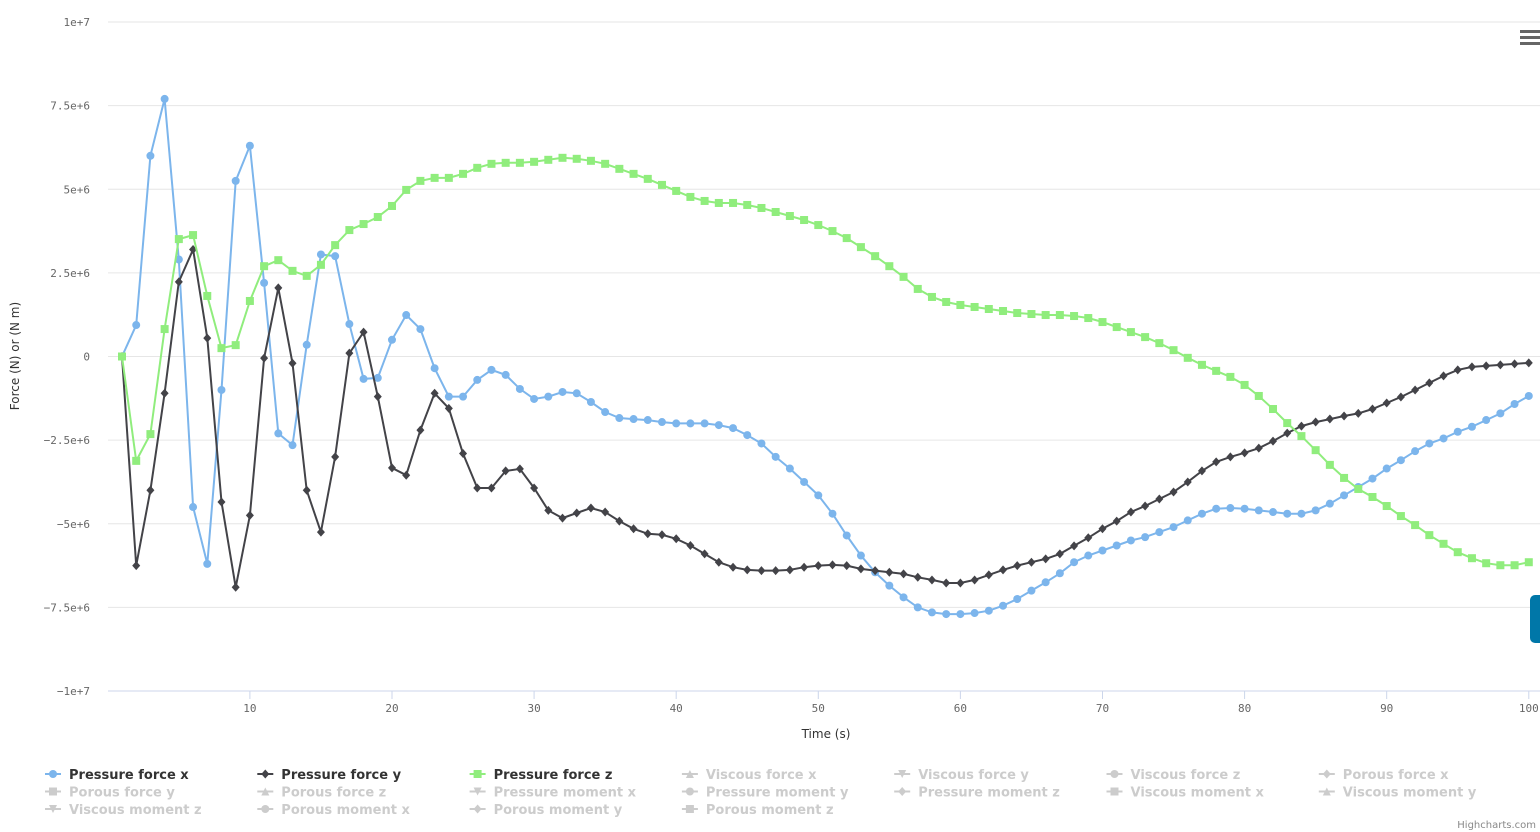  I want to click on menu-icon, so click(1530, 37).